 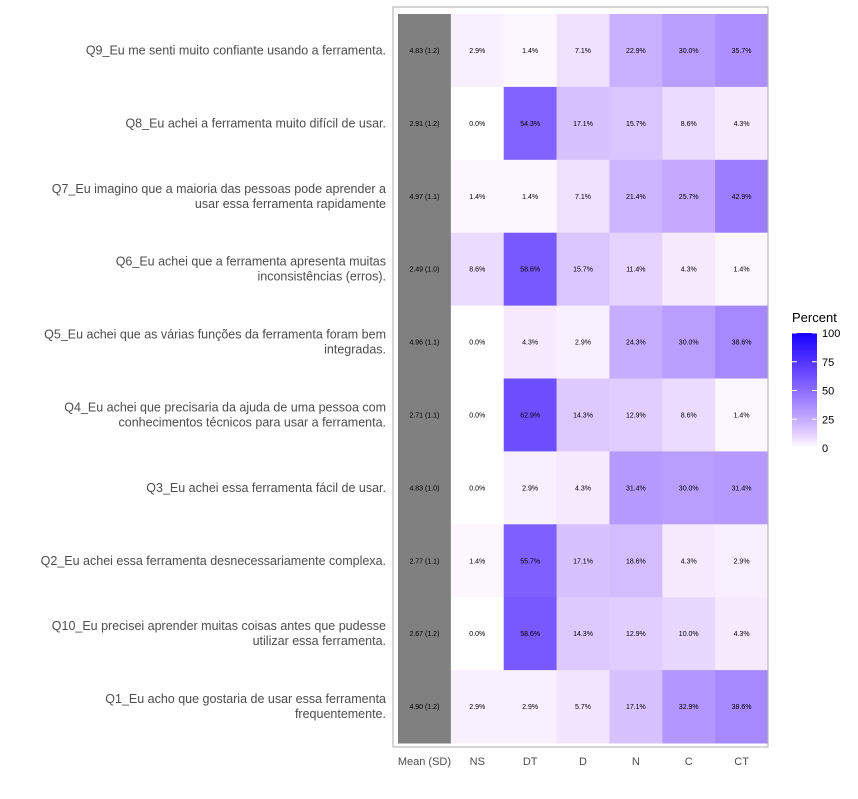 I want to click on cell-value-label: 10.0%, so click(x=689, y=634).